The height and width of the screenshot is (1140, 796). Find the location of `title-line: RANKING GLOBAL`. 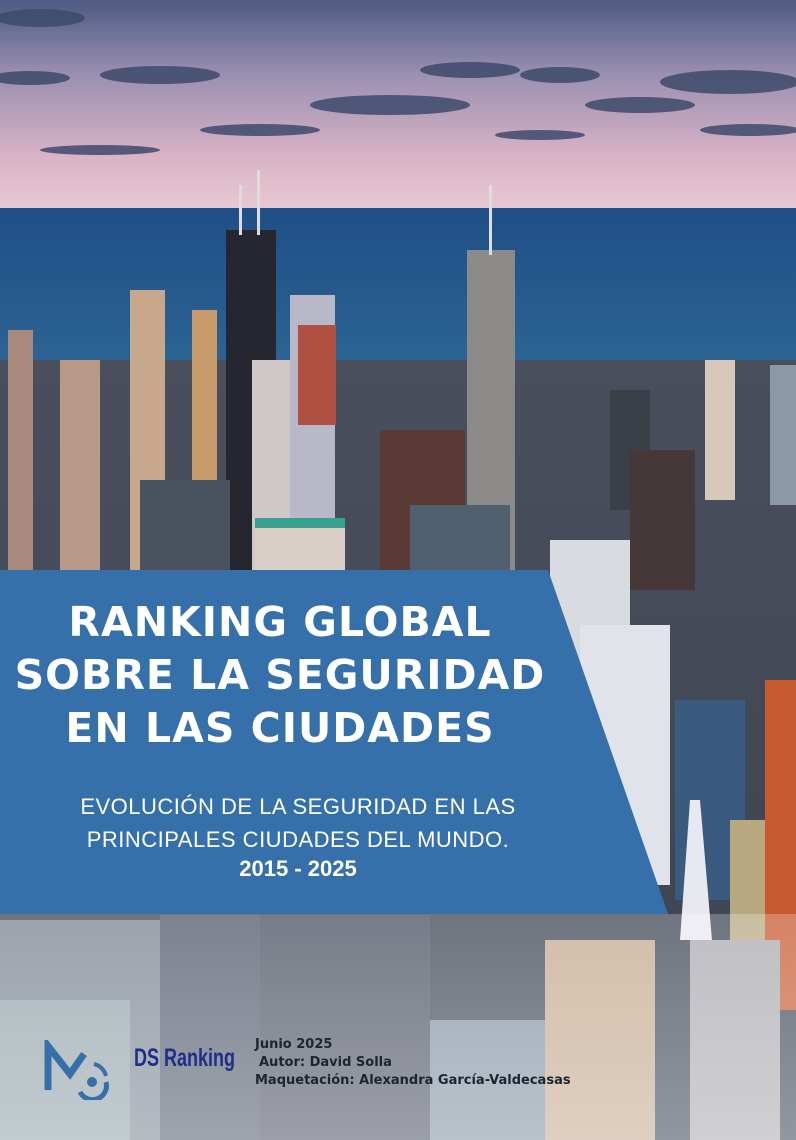

title-line: RANKING GLOBAL is located at coordinates (280, 622).